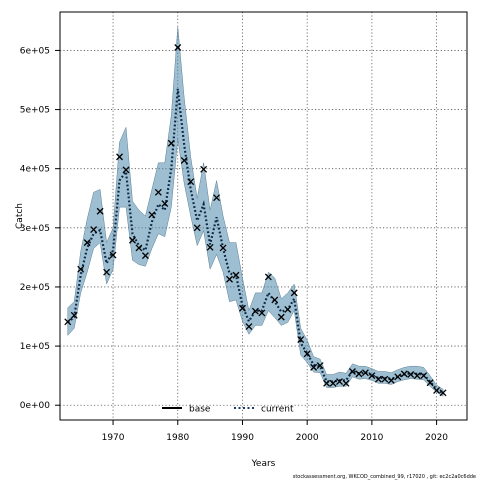 The image size is (480, 480). I want to click on x-tick-label: 1980, so click(177, 438).